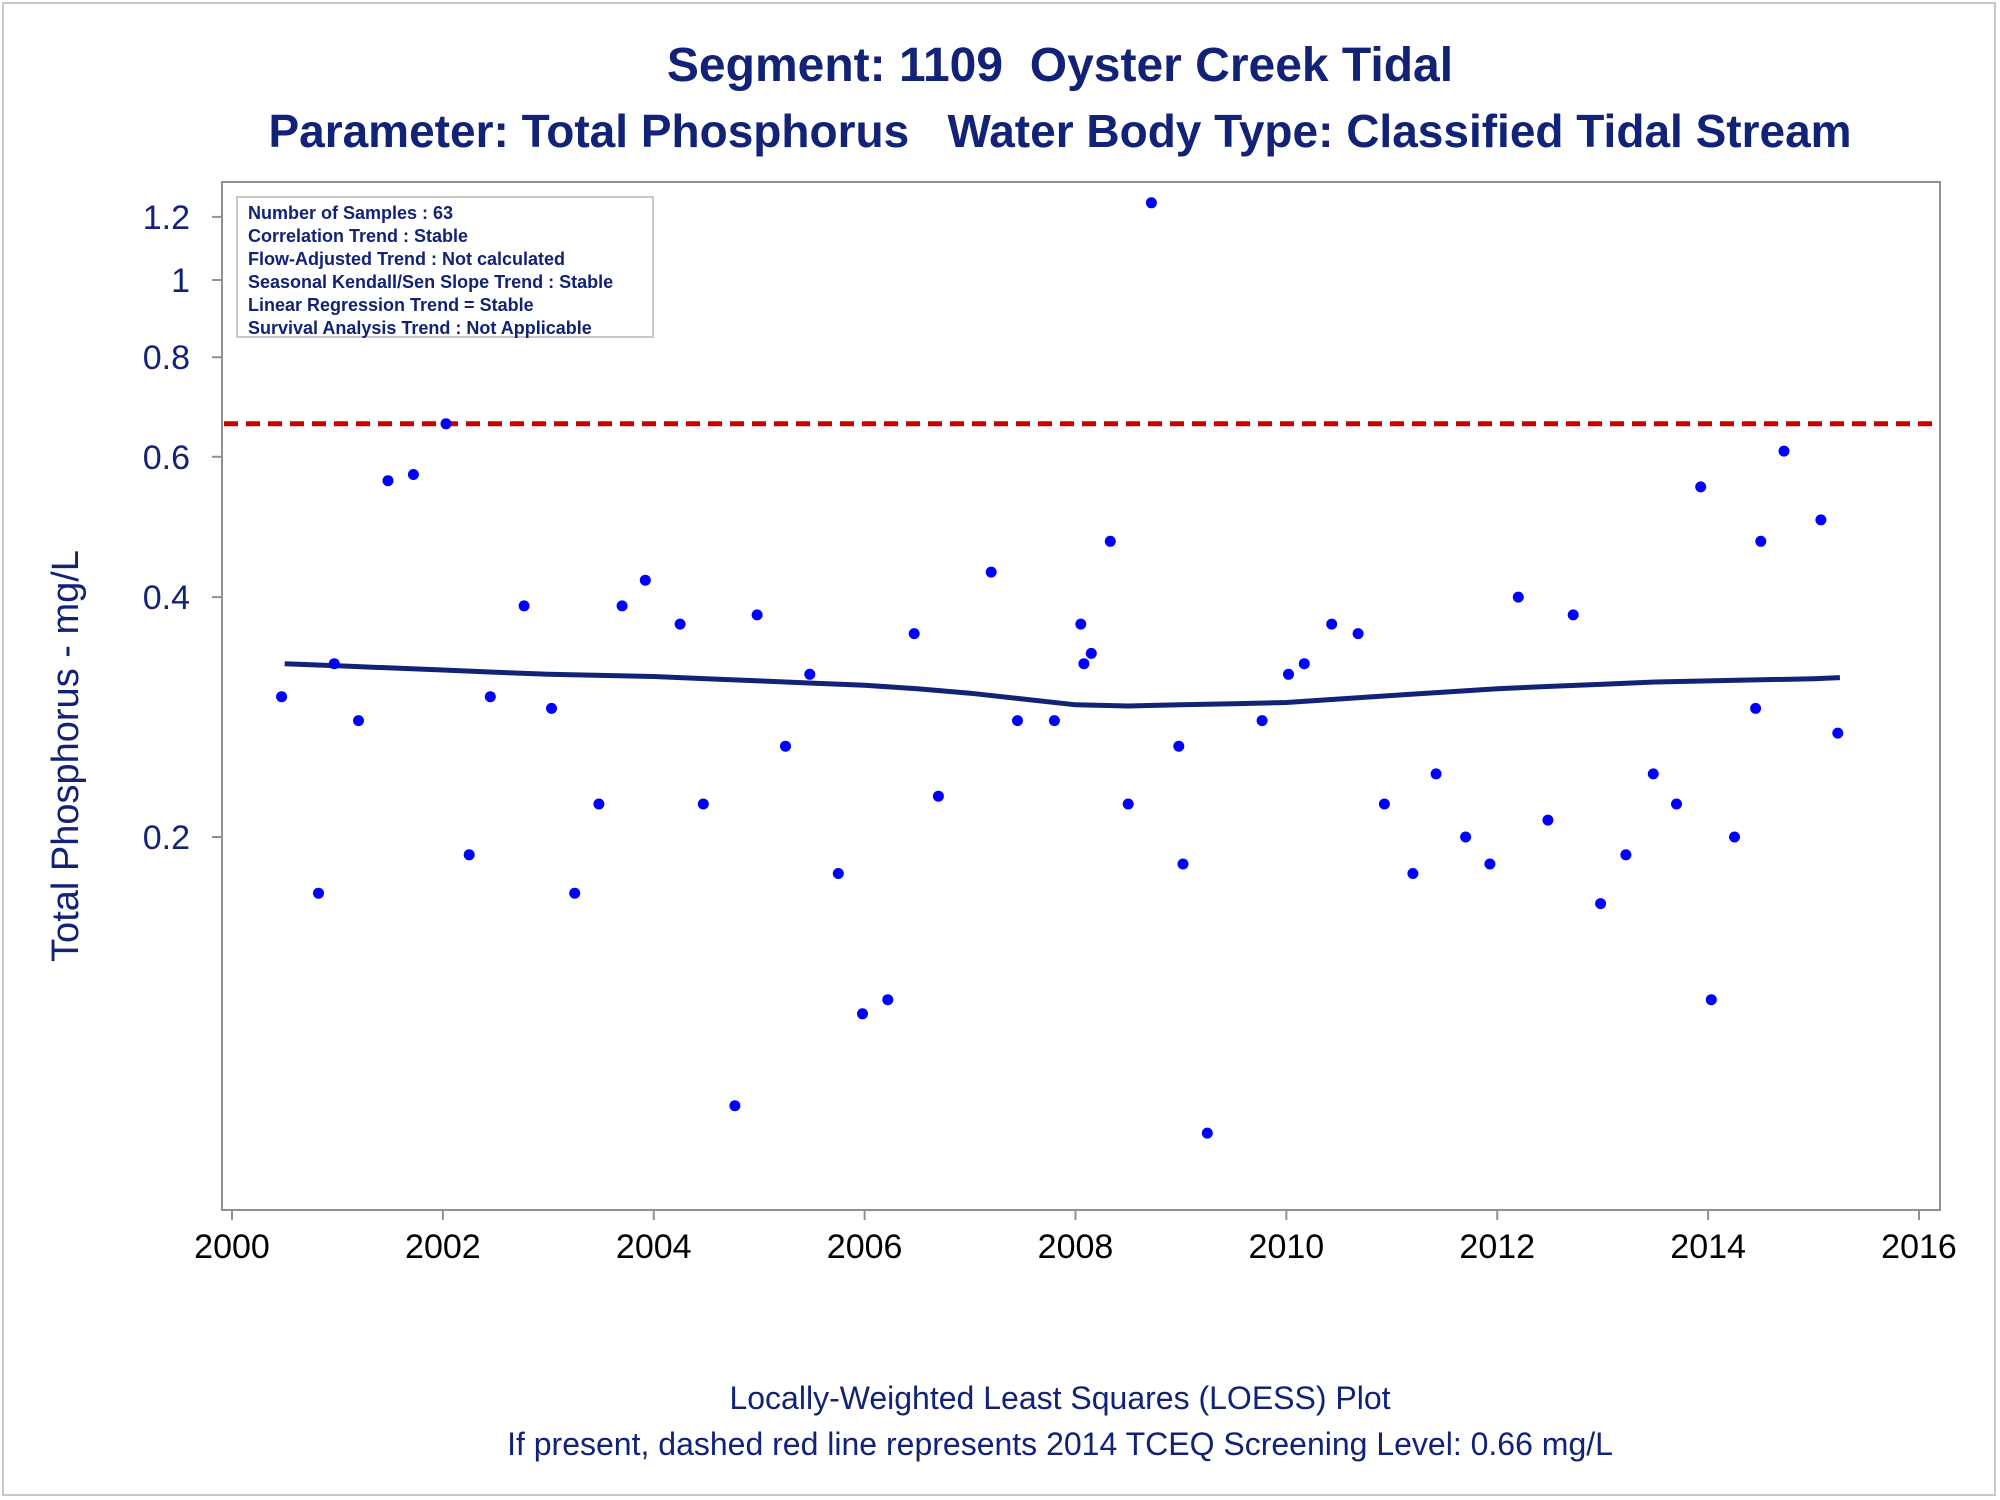 This screenshot has height=1500, width=2000. I want to click on y-axis: 0.2 0.4 0.6 0.8 1 1.2, so click(182, 528).